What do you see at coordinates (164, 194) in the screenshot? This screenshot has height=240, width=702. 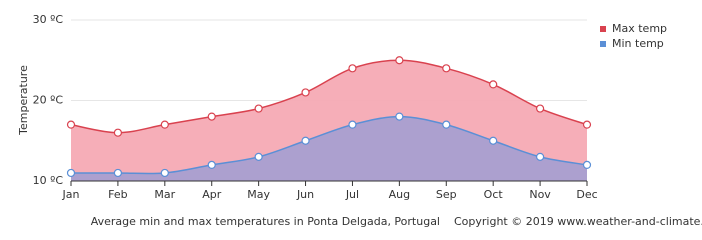 I see `x-tick-label: Mar` at bounding box center [164, 194].